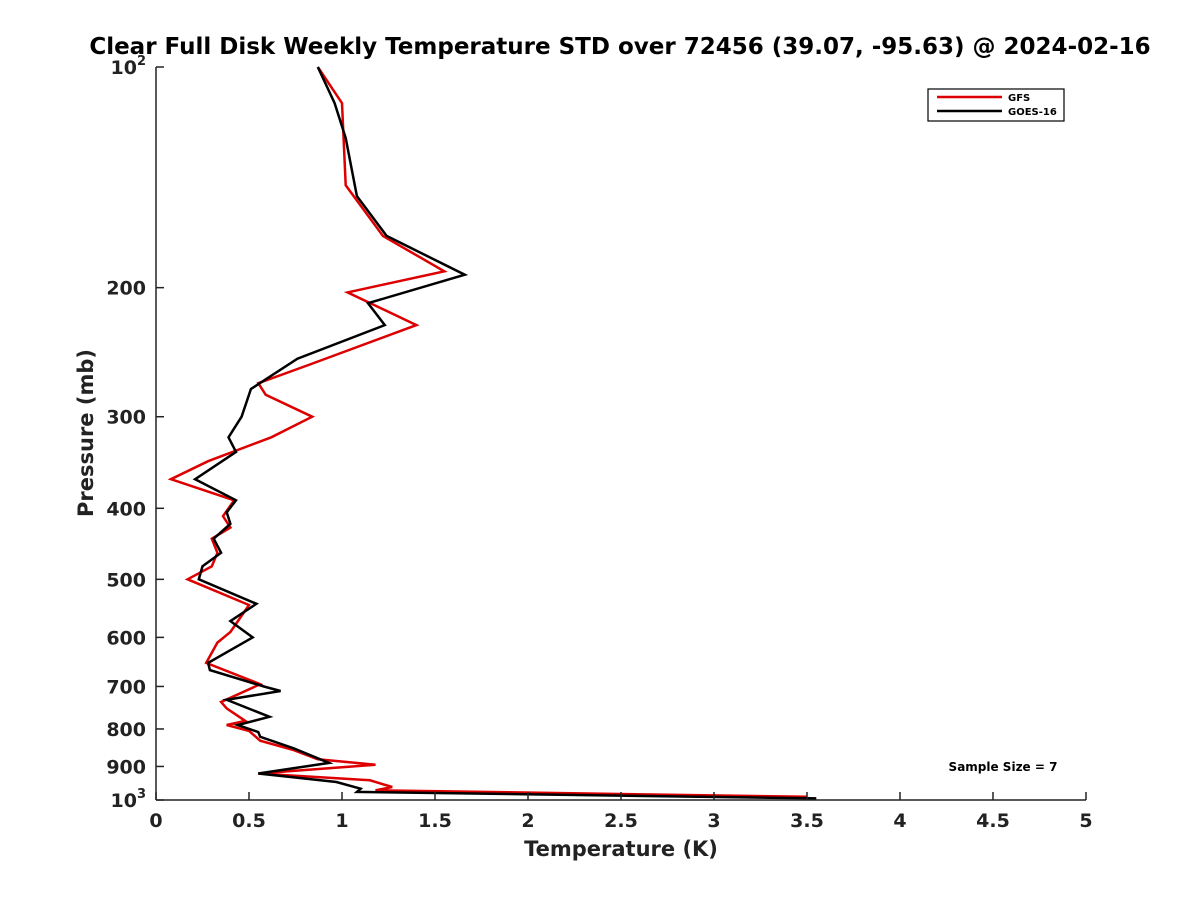 This screenshot has height=900, width=1200. Describe the element at coordinates (129, 66) in the screenshot. I see `y-tick-label: 10²` at that location.